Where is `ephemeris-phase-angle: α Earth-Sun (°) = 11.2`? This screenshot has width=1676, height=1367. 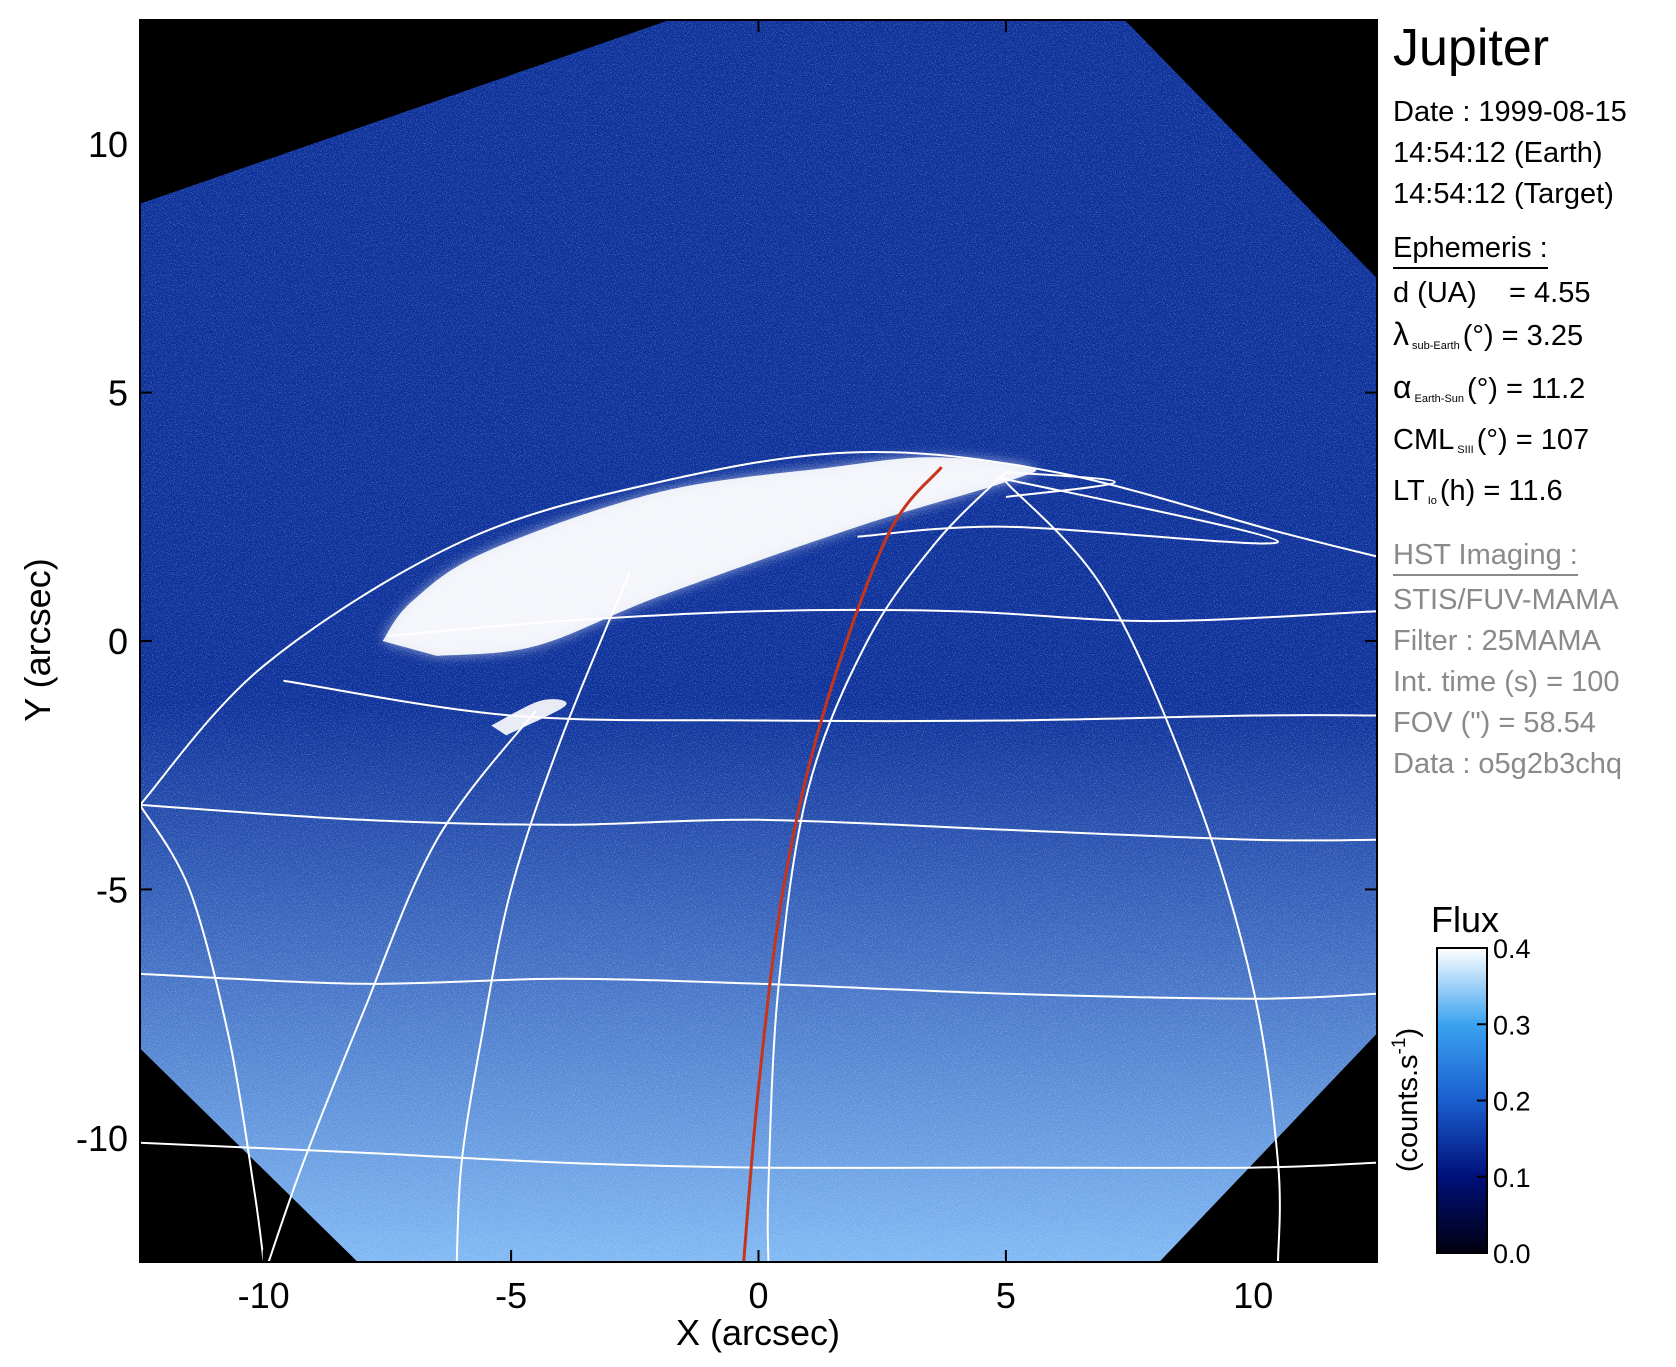 ephemeris-phase-angle: α Earth-Sun (°) = 11.2 is located at coordinates (1533, 393).